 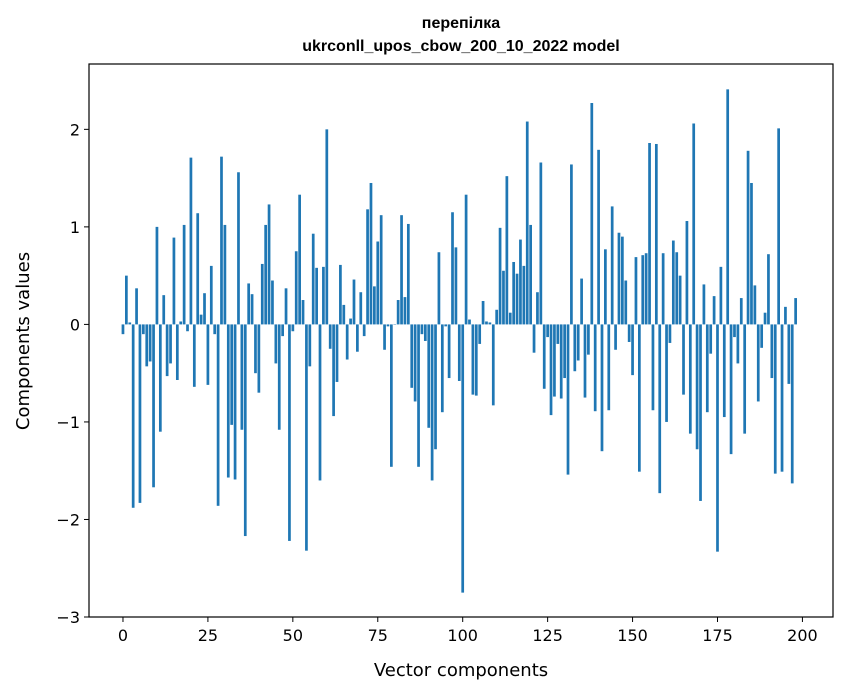 What do you see at coordinates (468, 631) in the screenshot?
I see `x-axis-ticks: 0 25 50 75 100 125 150 175 200` at bounding box center [468, 631].